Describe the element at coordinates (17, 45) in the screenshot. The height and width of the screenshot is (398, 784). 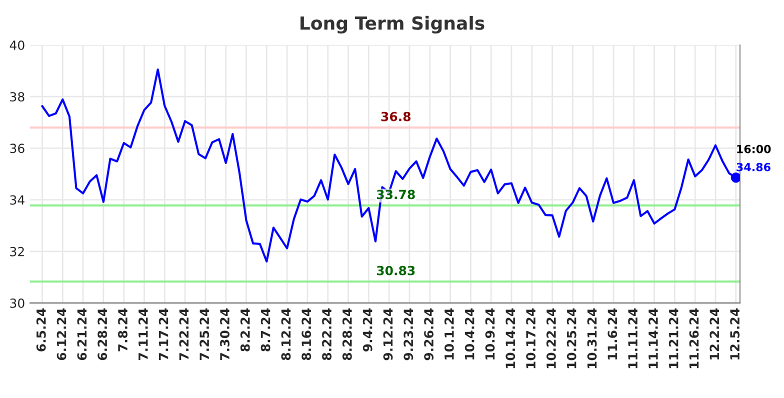
I see `y-tick-label: 40` at that location.